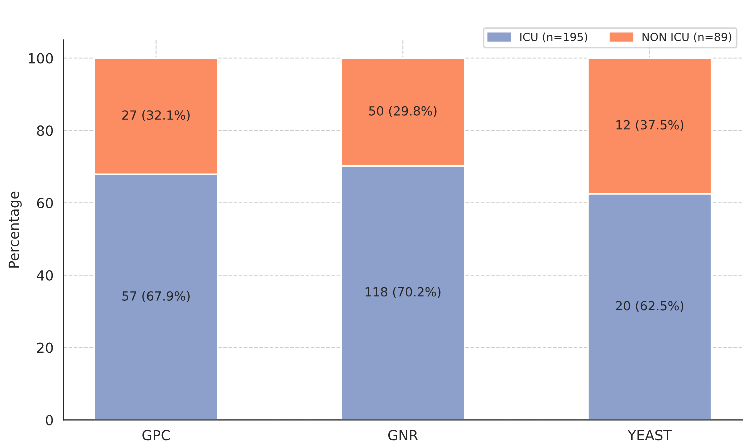 Image resolution: width=750 pixels, height=447 pixels. What do you see at coordinates (45, 275) in the screenshot?
I see `y-tick-label: 40` at bounding box center [45, 275].